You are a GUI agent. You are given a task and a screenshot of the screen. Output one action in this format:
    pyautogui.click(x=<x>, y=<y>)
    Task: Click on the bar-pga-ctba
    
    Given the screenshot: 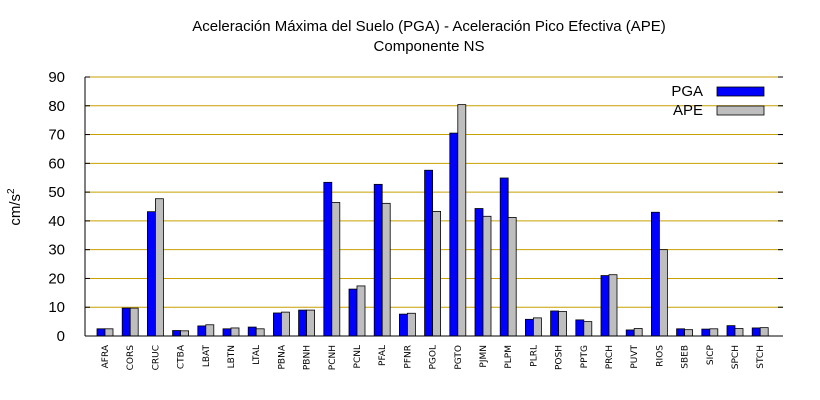 What is the action you would take?
    pyautogui.click(x=177, y=333)
    